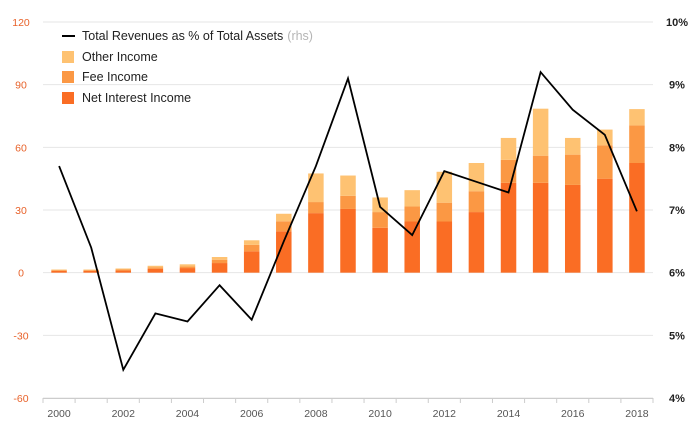 The height and width of the screenshot is (433, 700). What do you see at coordinates (187, 77) in the screenshot?
I see `legend-item-fee-income: Fee Income` at bounding box center [187, 77].